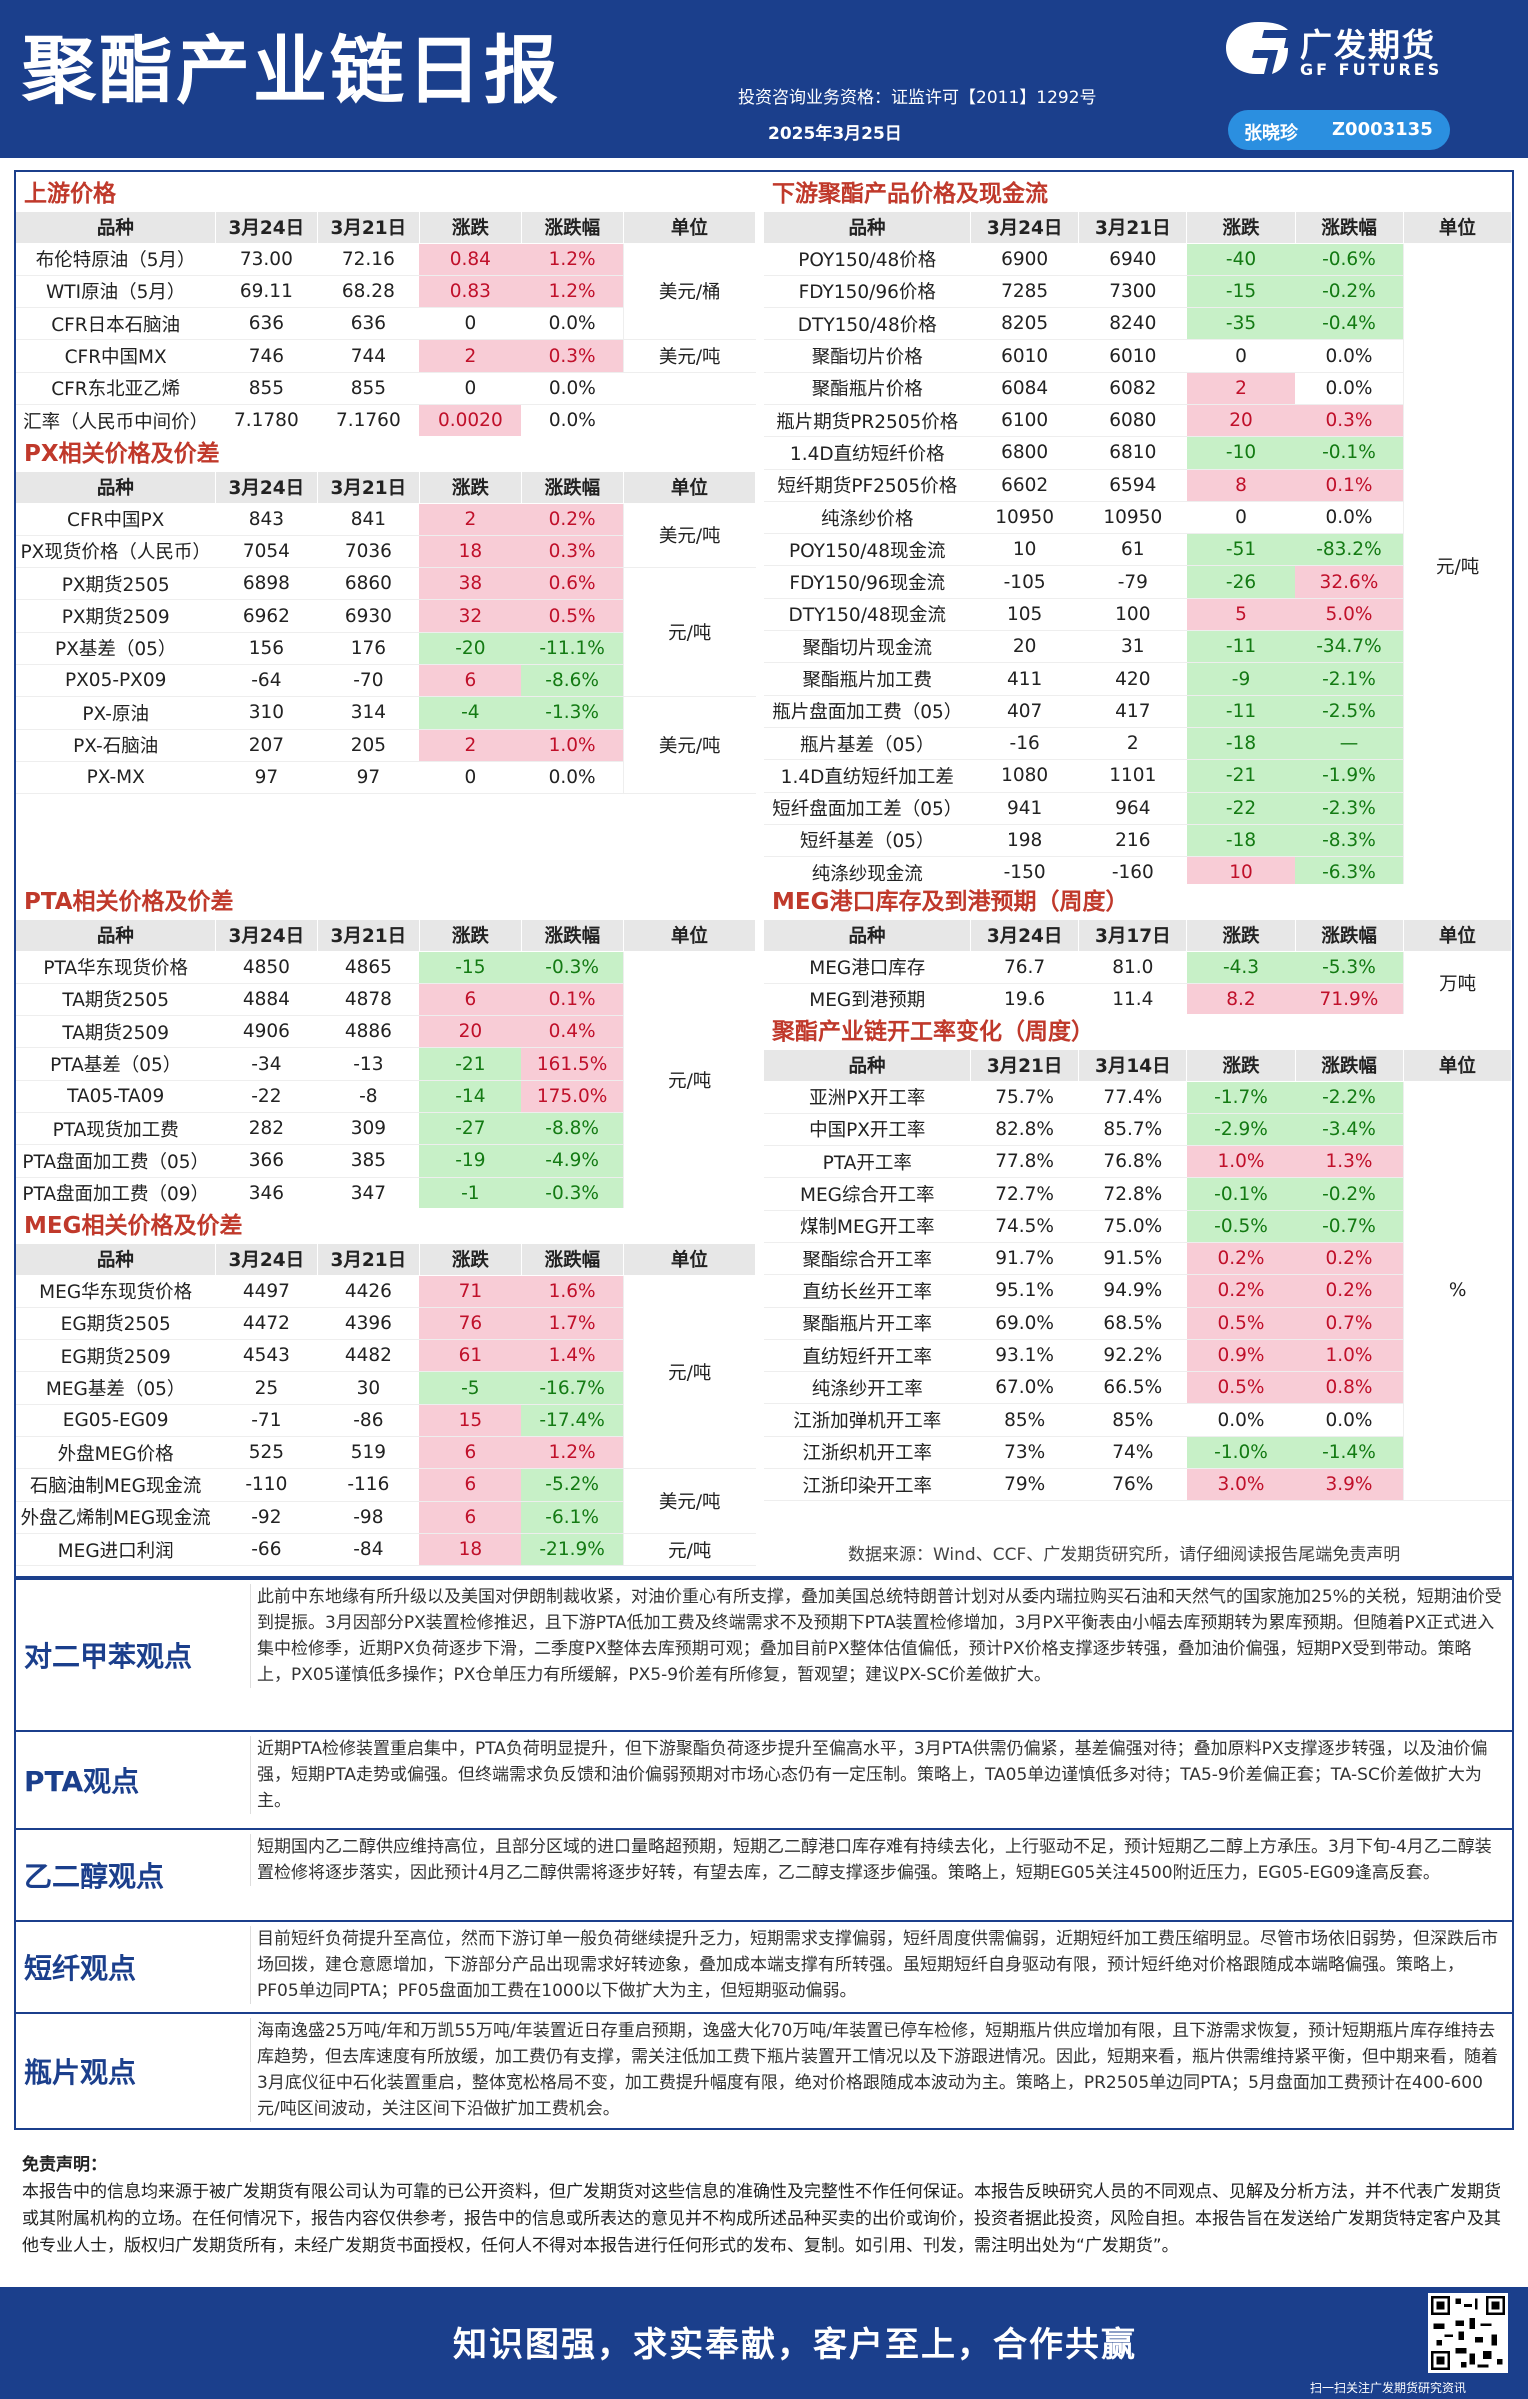 The height and width of the screenshot is (2399, 1528). Describe the element at coordinates (1241, 324) in the screenshot. I see `change-value: -35` at that location.